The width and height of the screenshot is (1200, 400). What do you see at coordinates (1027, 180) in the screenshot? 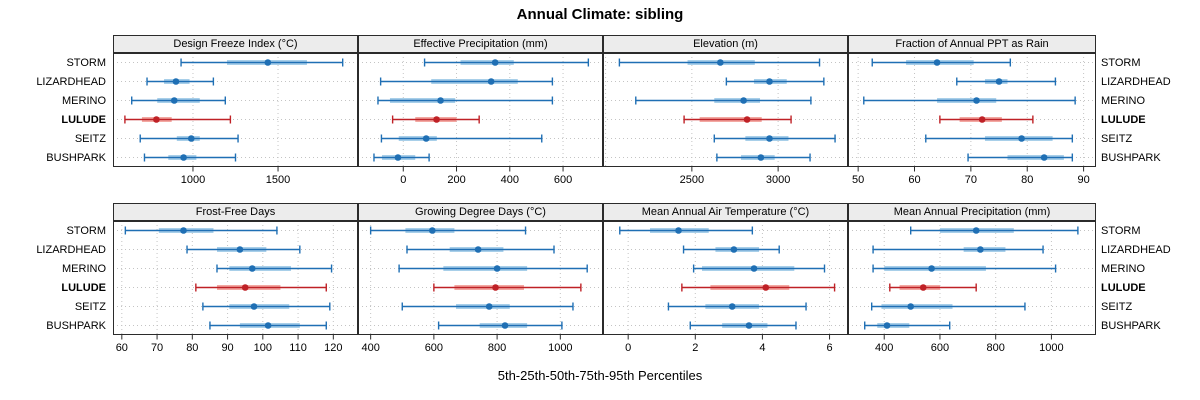
I see `axis-tick-label: 80` at bounding box center [1027, 180].